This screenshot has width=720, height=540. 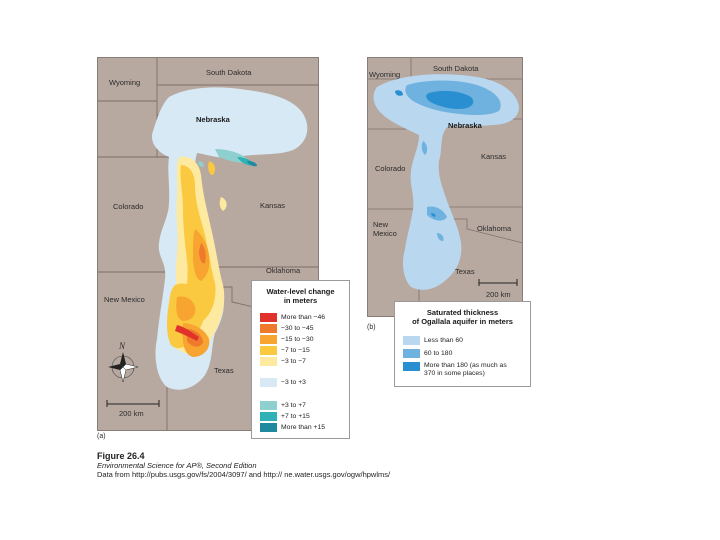 What do you see at coordinates (498, 294) in the screenshot?
I see `scale-label-b: 200 km` at bounding box center [498, 294].